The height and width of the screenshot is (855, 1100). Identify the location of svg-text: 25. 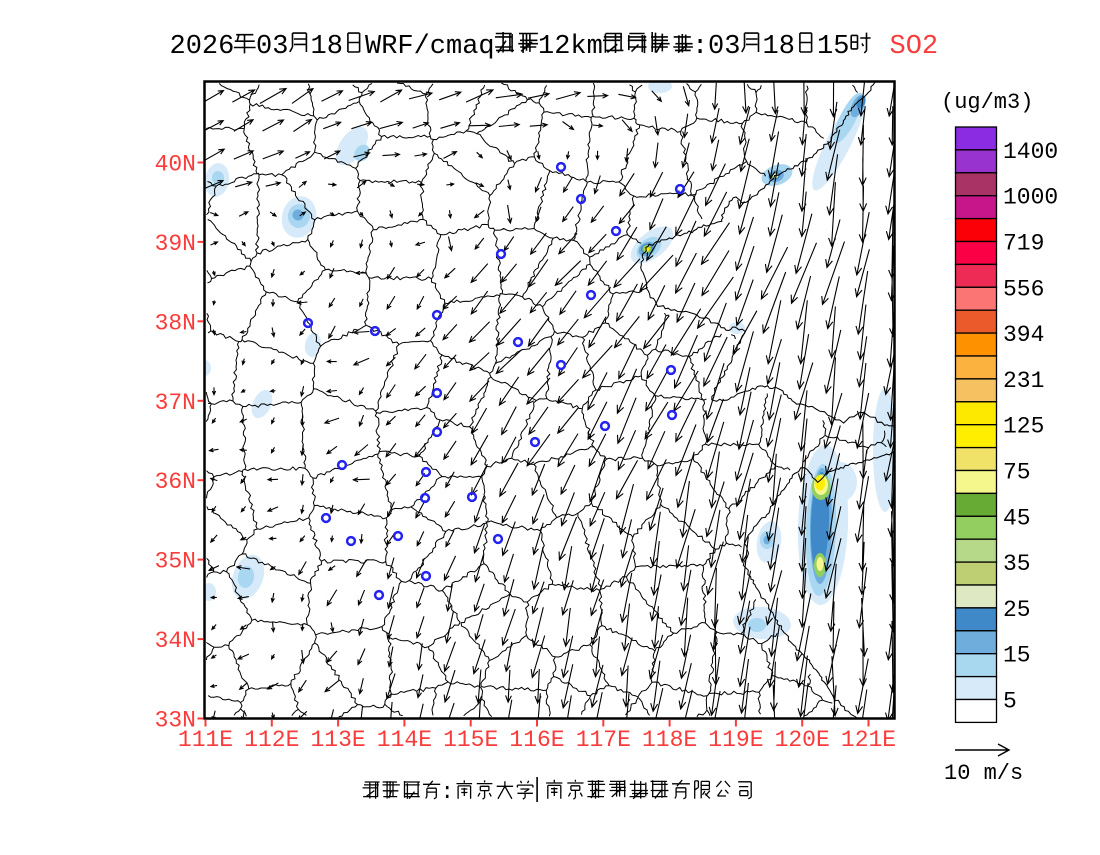
(1017, 610).